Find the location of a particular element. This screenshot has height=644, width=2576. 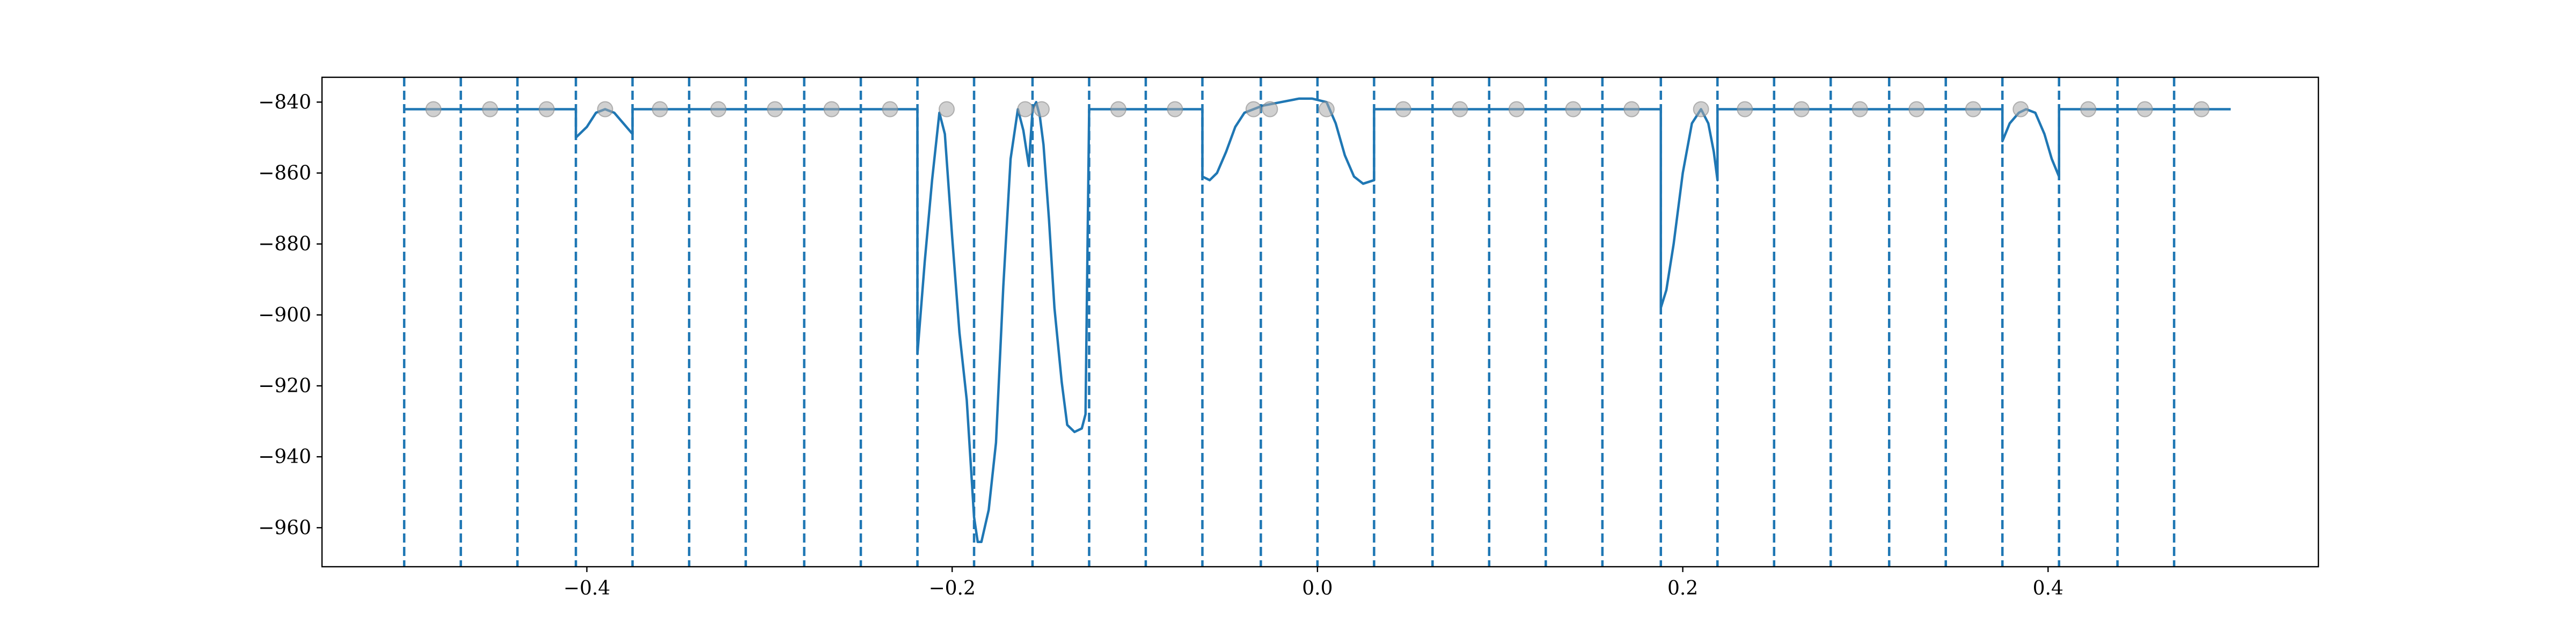

y-axis: −840 −860 −880 −900 −920 −940 −960 is located at coordinates (290, 315).